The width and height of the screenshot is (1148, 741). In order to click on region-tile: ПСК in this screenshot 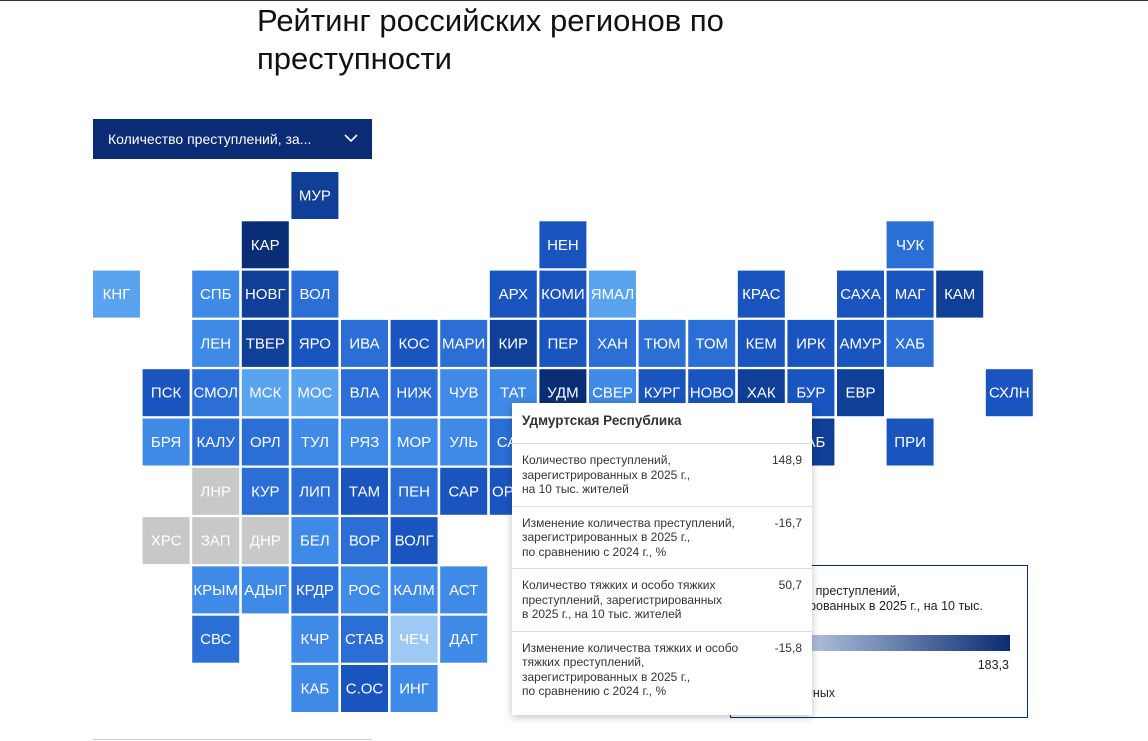, I will do `click(166, 393)`.